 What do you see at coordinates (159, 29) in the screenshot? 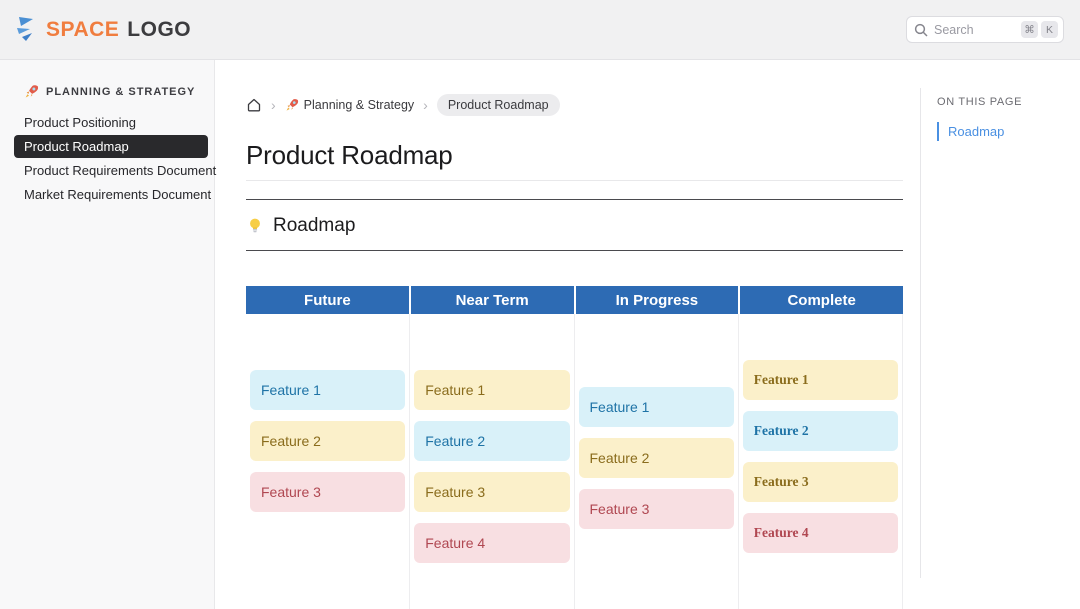
I see `logo-word-logo: LOGO` at bounding box center [159, 29].